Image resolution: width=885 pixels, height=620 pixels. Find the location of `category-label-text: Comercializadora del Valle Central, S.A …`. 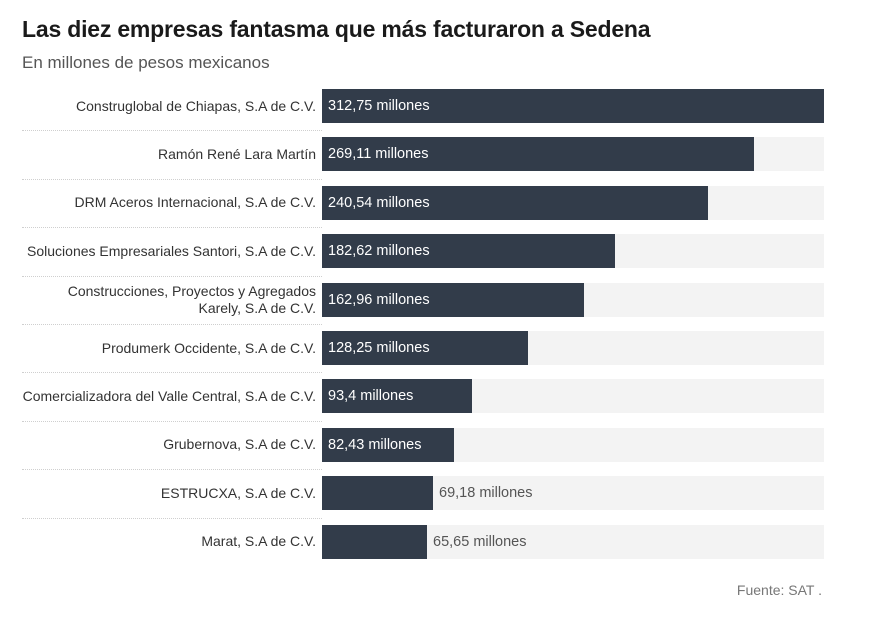

category-label-text: Comercializadora del Valle Central, S.A … is located at coordinates (169, 395).